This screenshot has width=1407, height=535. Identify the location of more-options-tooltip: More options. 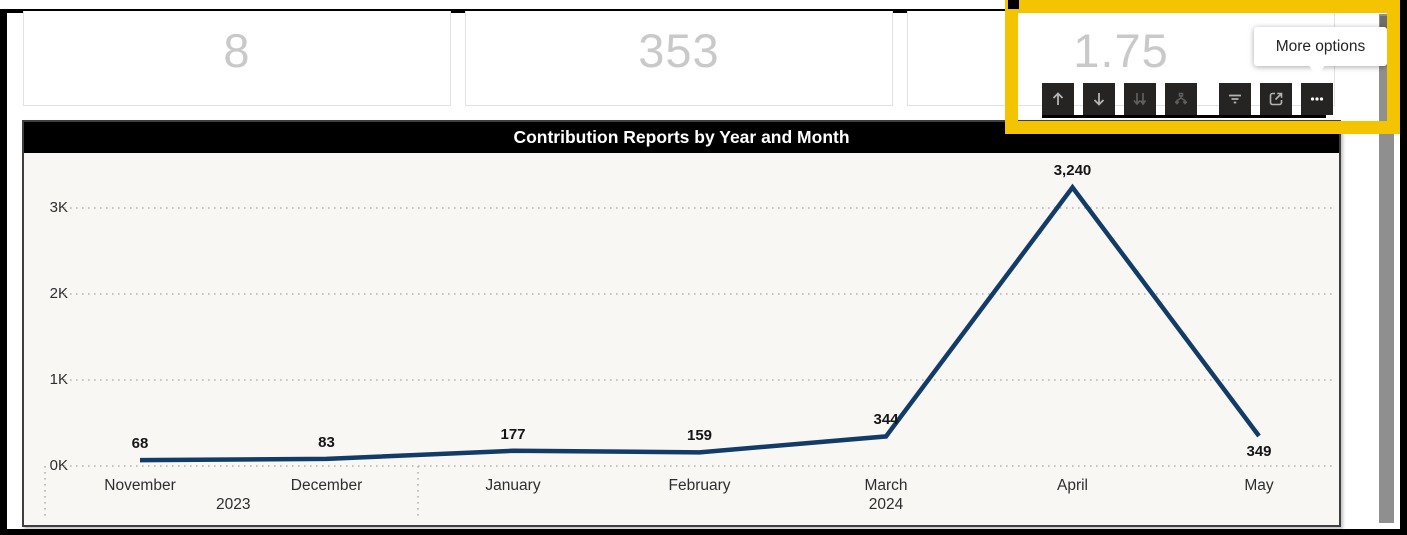
(1320, 52).